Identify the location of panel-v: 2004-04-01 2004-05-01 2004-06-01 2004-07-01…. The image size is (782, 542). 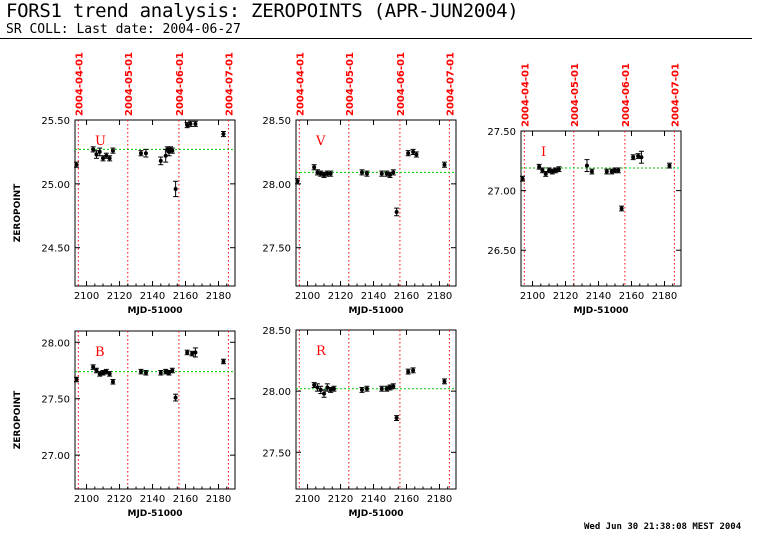
(359, 184).